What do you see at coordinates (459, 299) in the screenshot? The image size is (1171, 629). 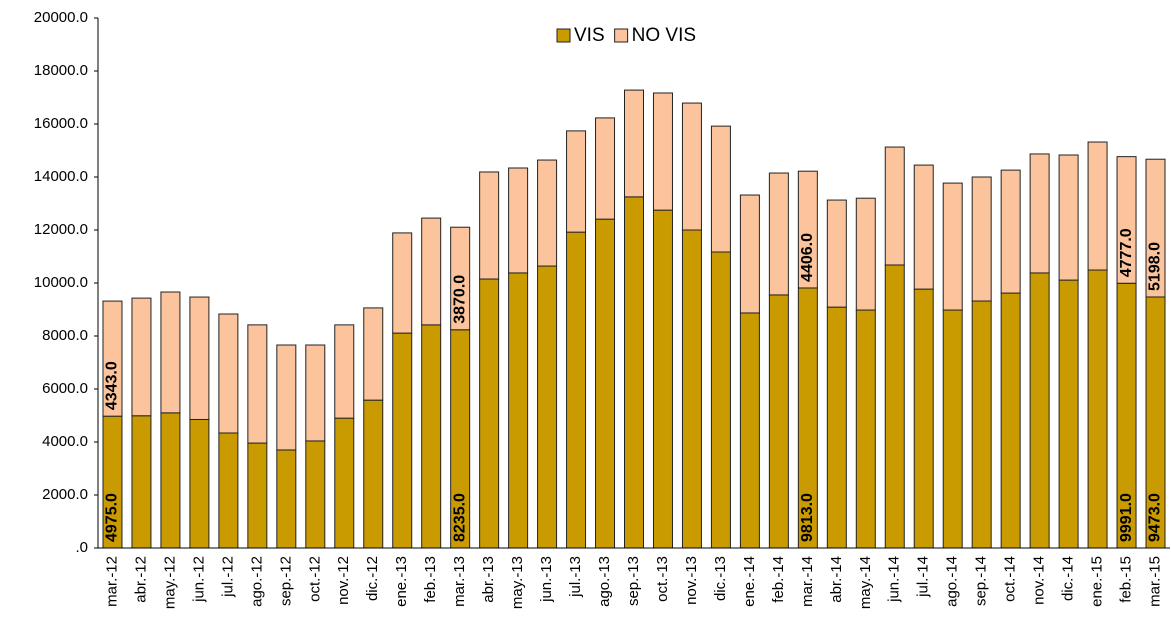 I see `data-label: 3870.0` at bounding box center [459, 299].